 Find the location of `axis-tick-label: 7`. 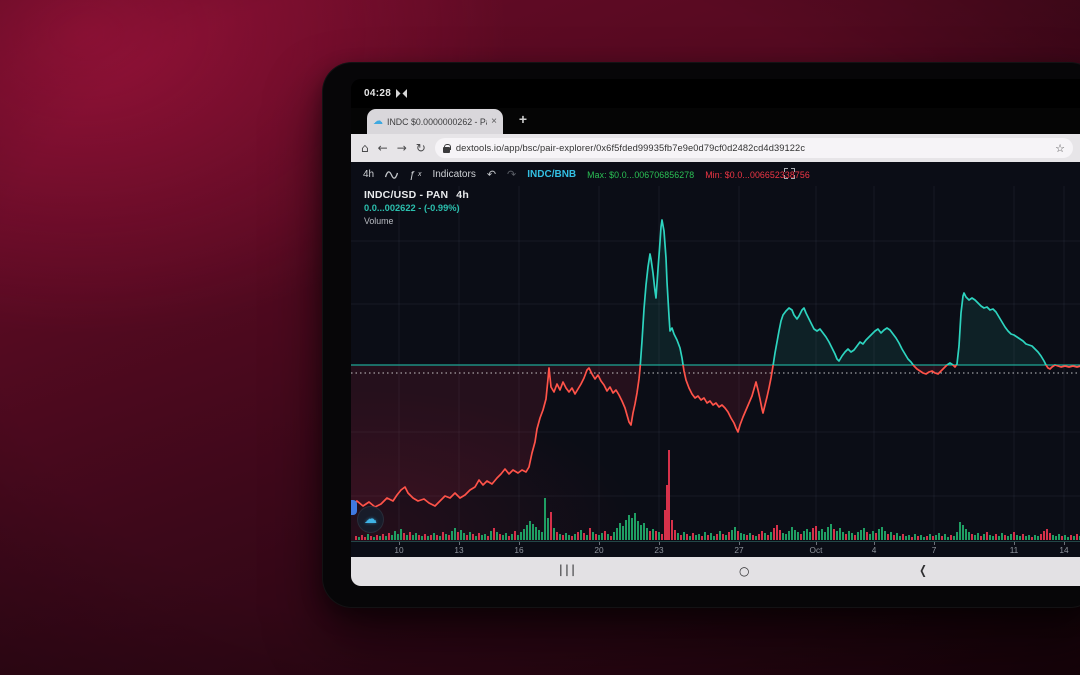

axis-tick-label: 7 is located at coordinates (934, 550).